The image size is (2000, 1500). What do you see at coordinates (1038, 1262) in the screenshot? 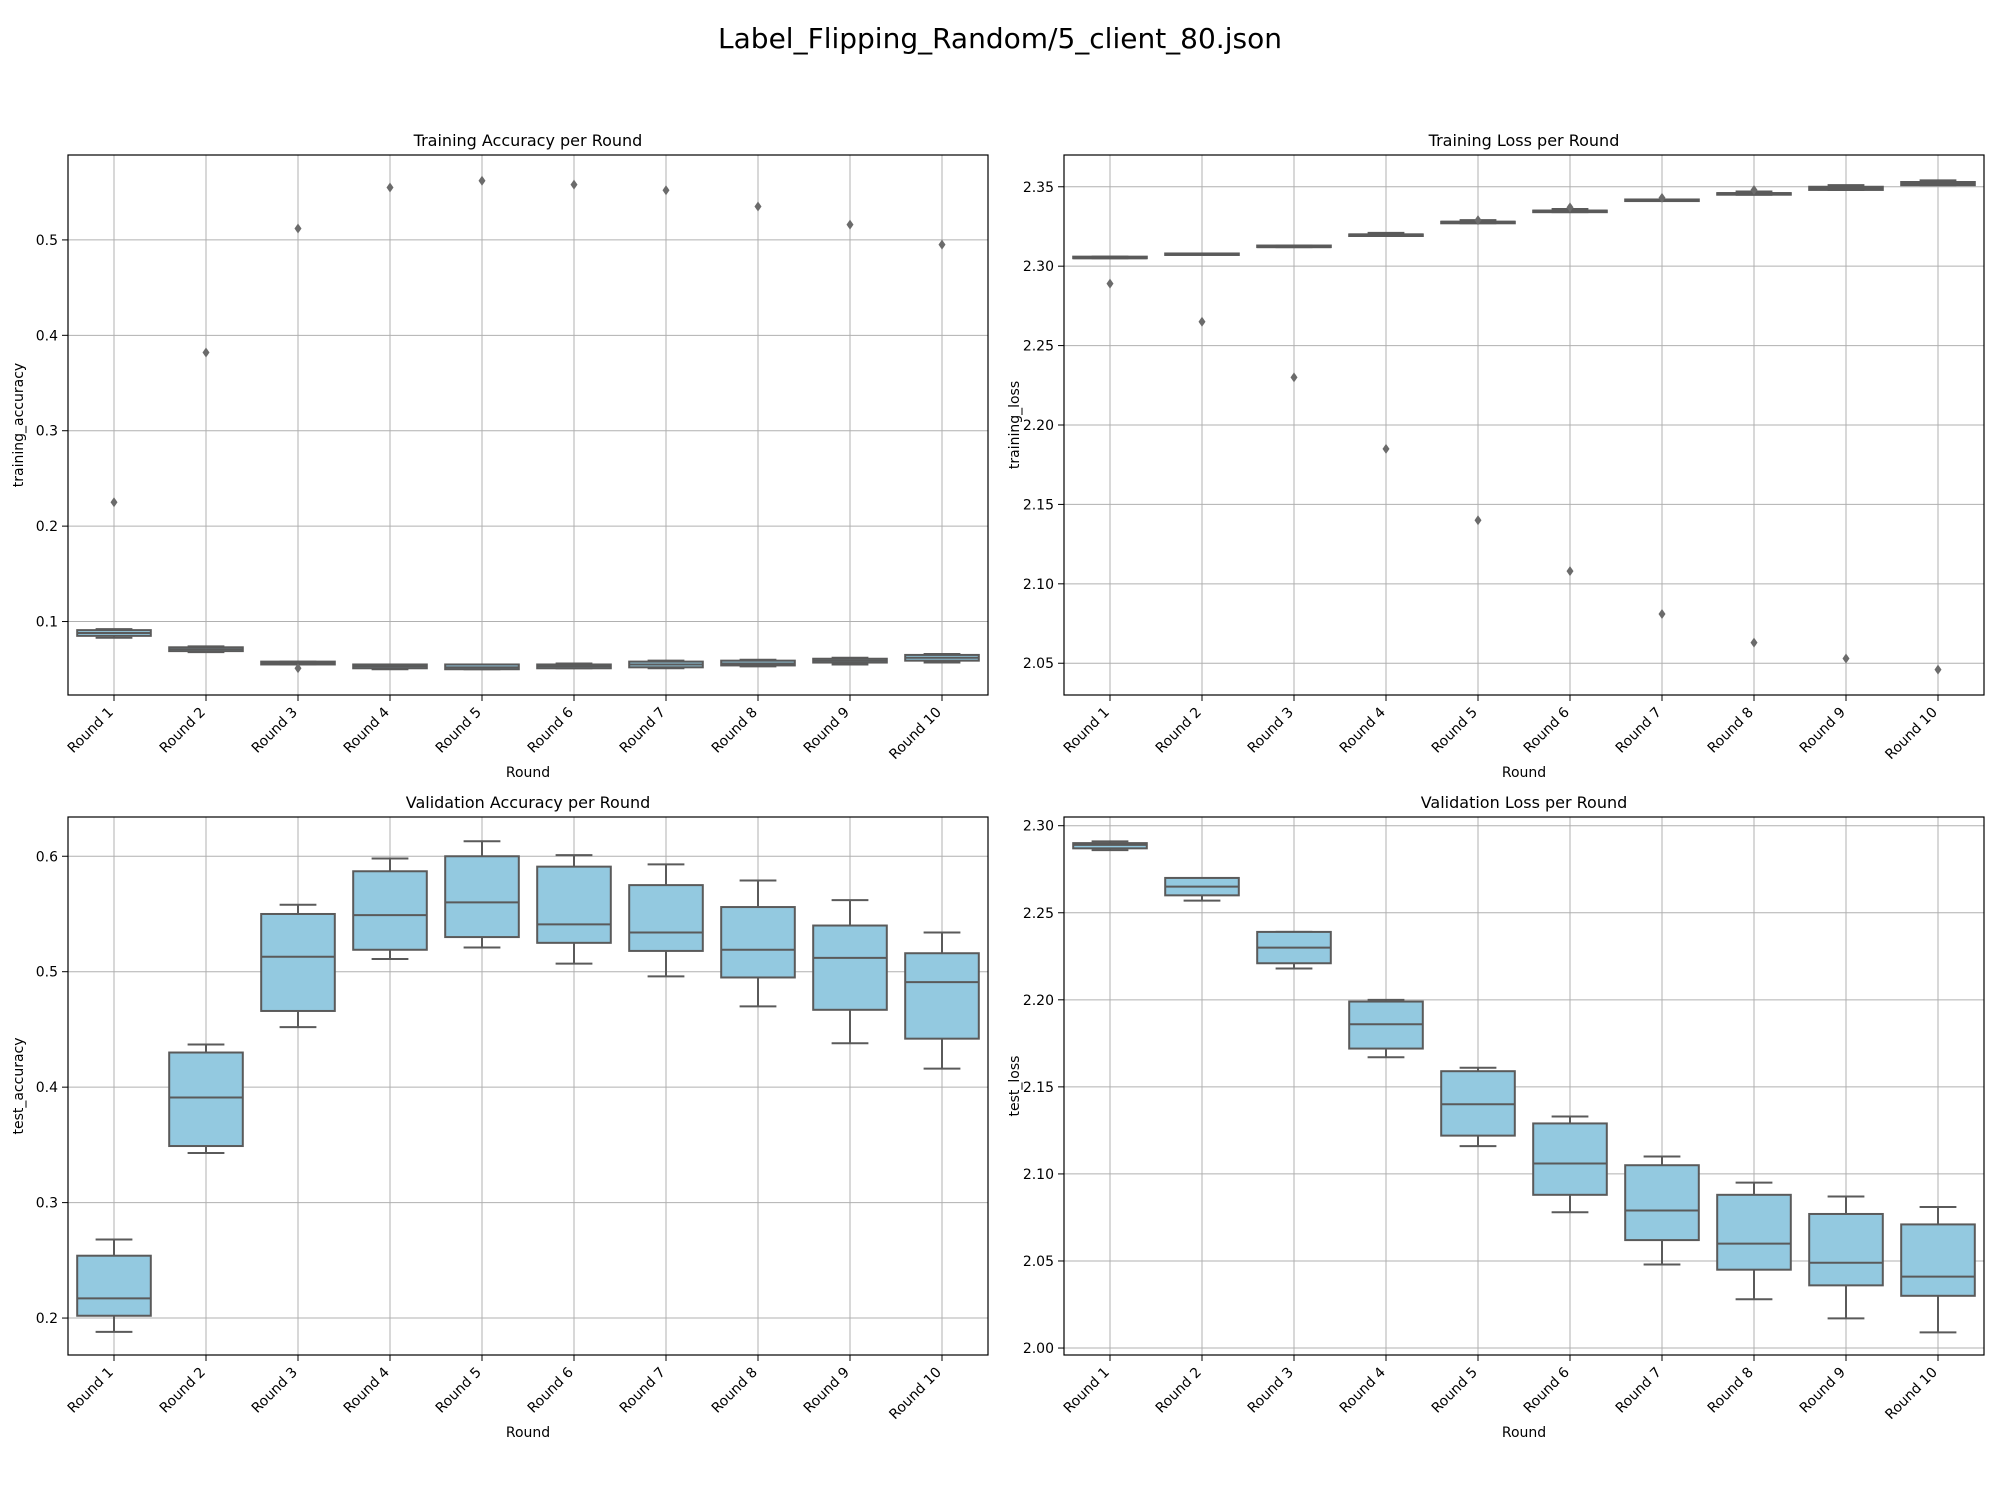
I see `y-tick-label: 2.05` at bounding box center [1038, 1262].